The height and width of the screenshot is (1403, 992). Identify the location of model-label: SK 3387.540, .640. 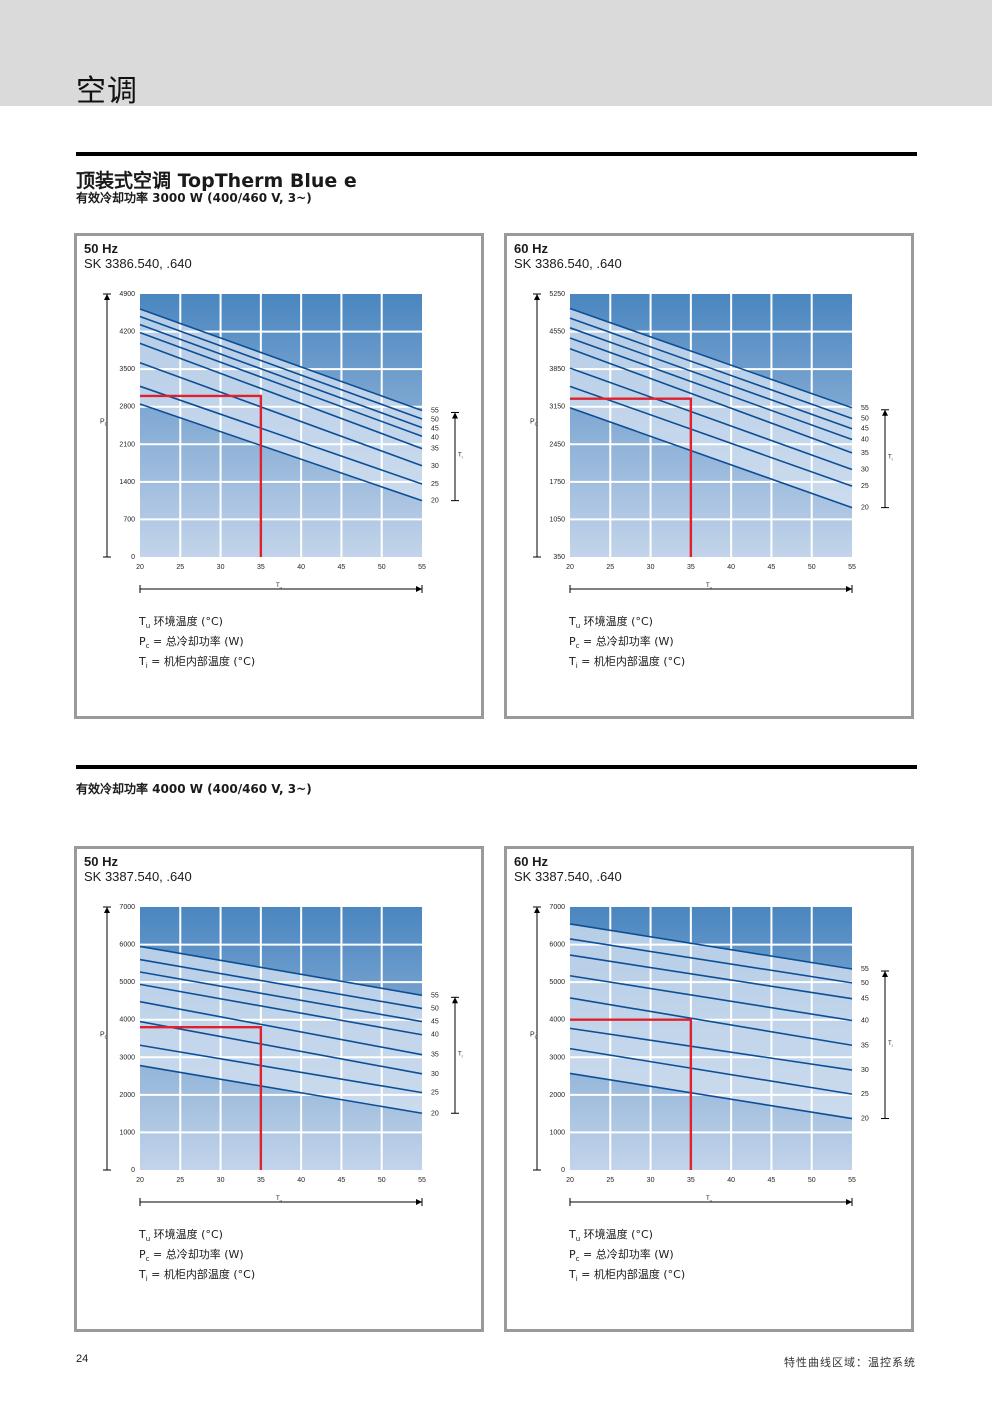
(568, 876).